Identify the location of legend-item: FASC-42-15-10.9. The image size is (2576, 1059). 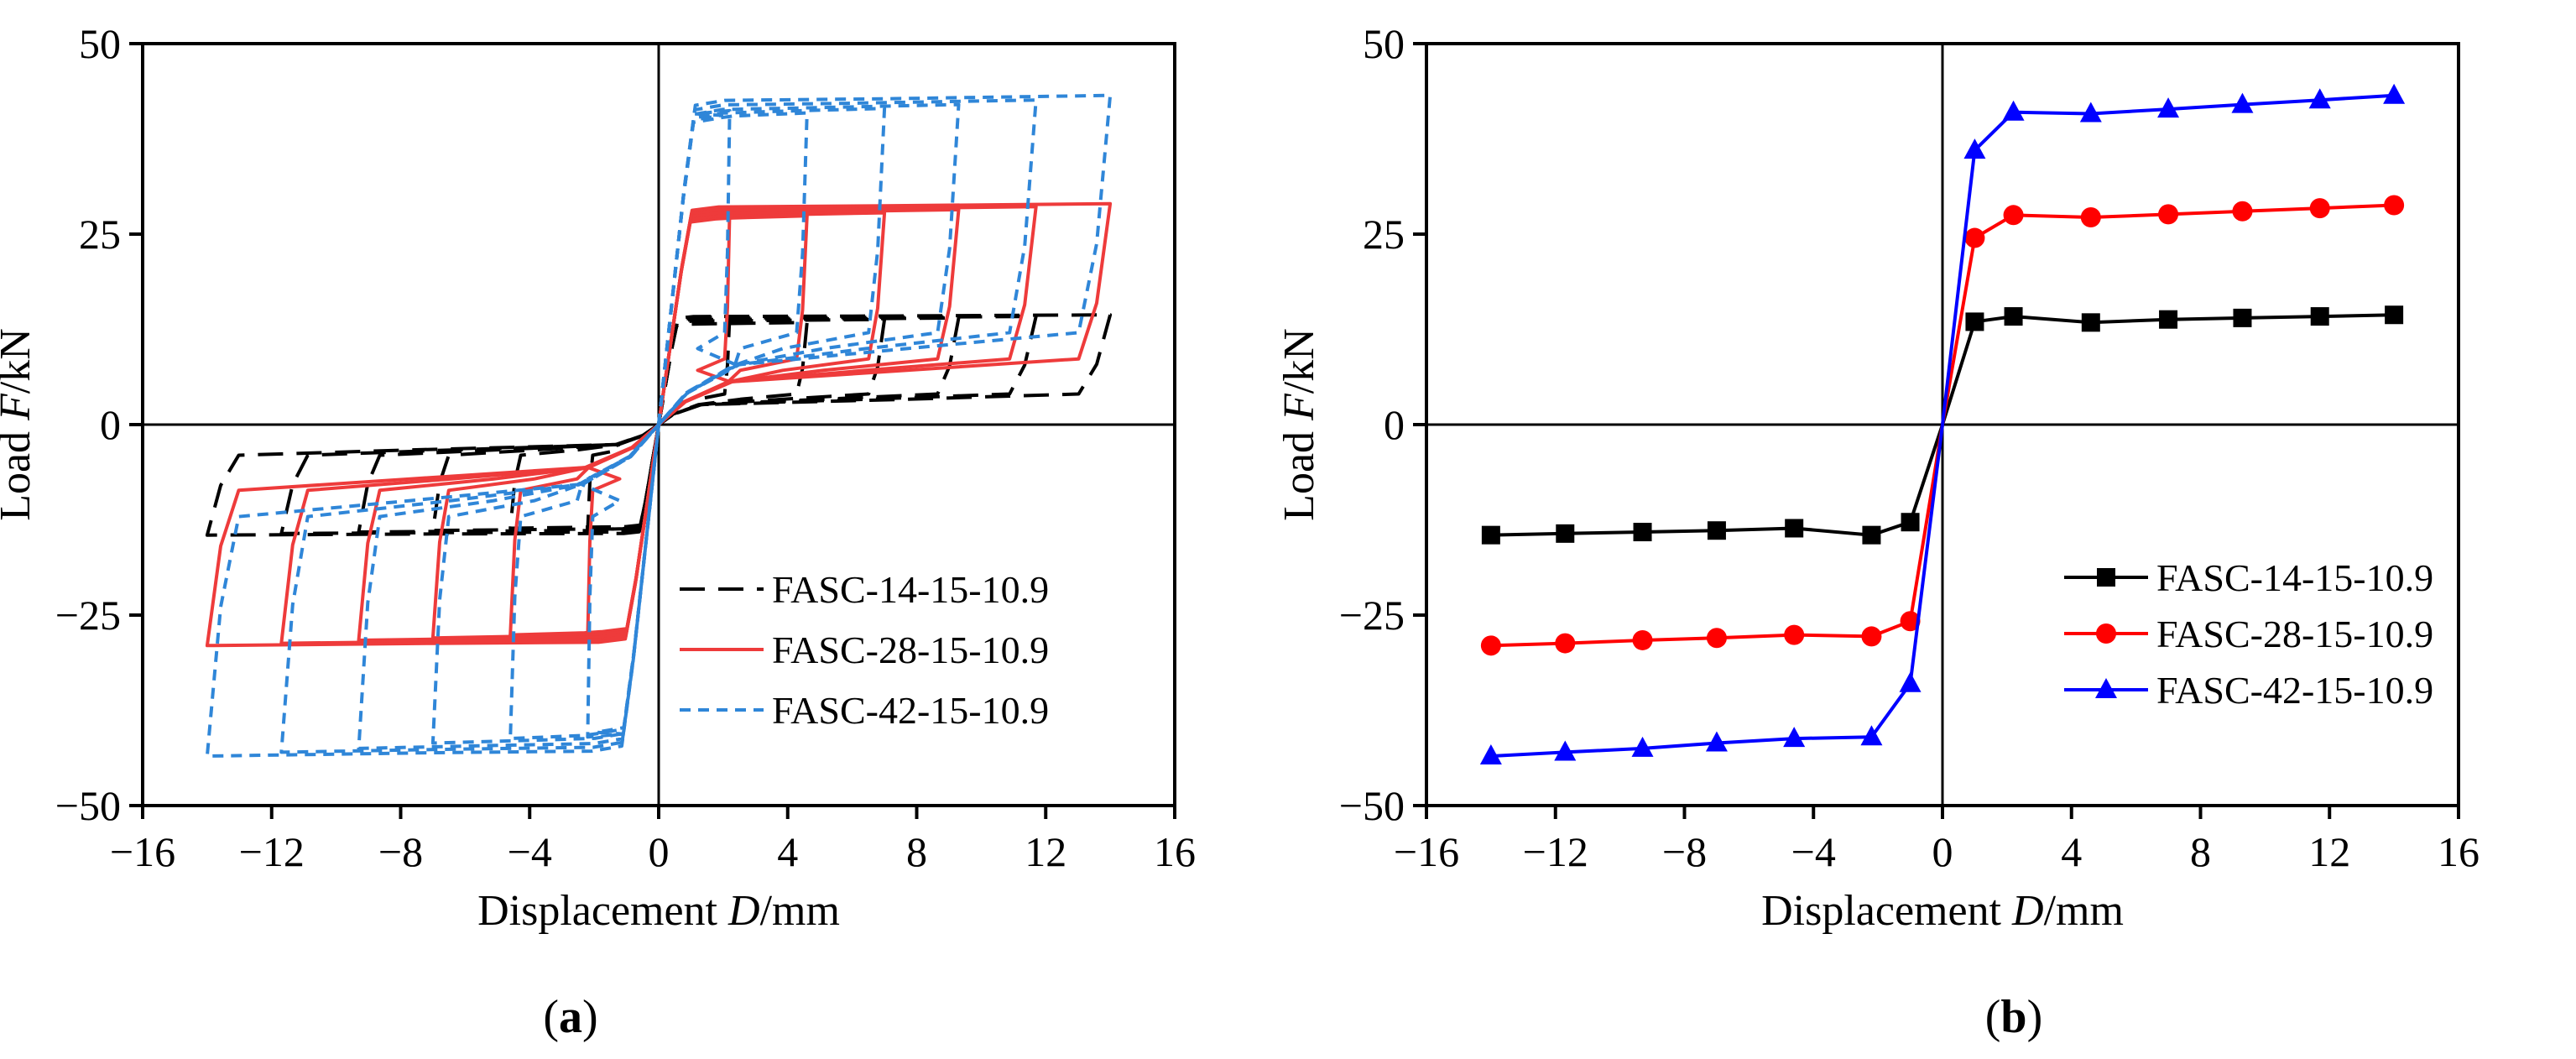
(864, 711).